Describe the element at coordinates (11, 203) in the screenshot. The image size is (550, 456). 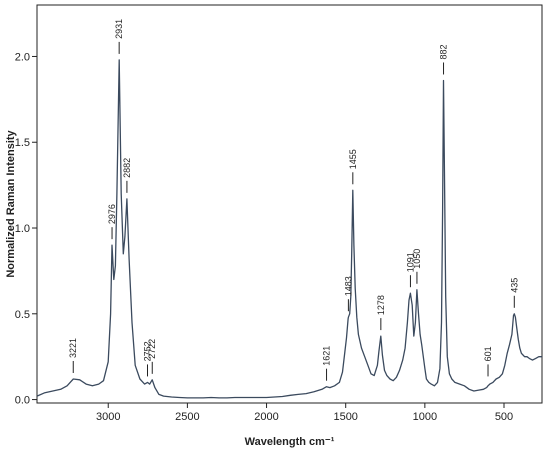
I see `y-axis-title: Normalized Raman Intensity` at that location.